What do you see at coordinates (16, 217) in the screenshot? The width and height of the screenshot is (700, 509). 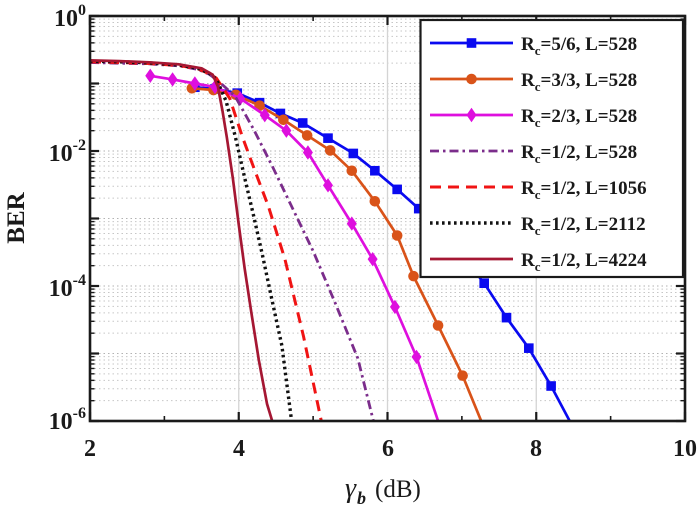 I see `y-axis-title: BER` at bounding box center [16, 217].